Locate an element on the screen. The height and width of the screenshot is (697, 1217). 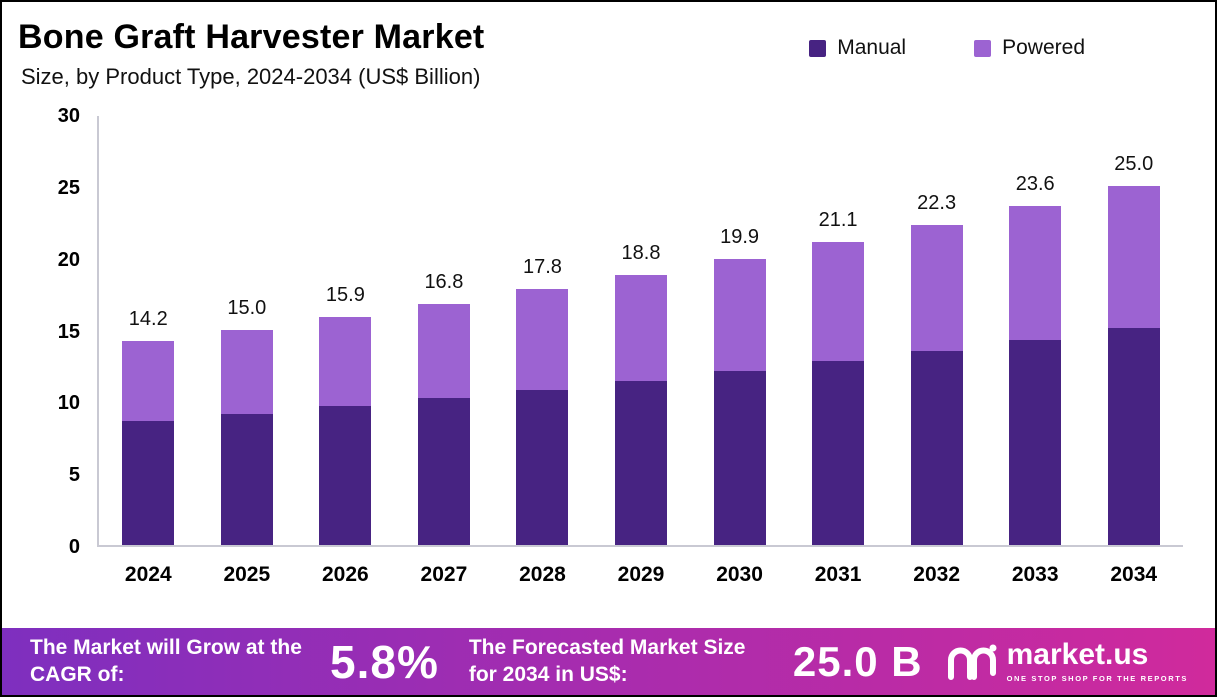
bar-total-label-2030: 19.9 is located at coordinates (740, 237).